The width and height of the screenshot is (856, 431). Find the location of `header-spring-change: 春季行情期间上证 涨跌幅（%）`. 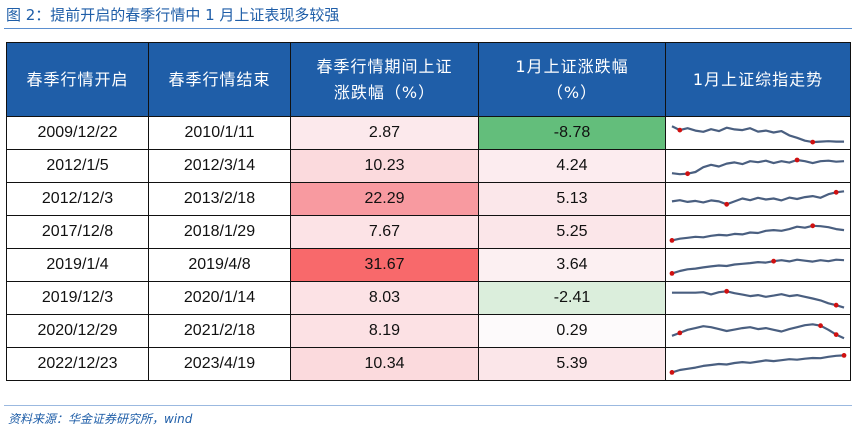

header-spring-change: 春季行情期间上证 涨跌幅（%） is located at coordinates (384, 79).